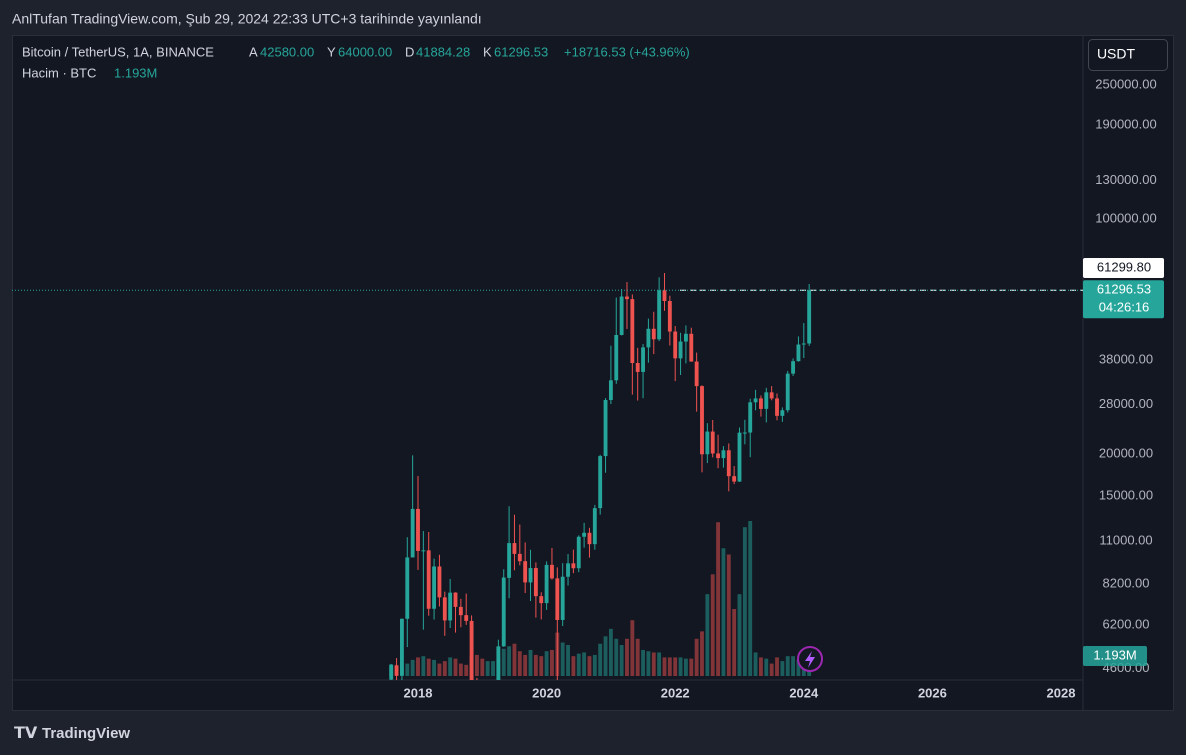 This screenshot has width=1186, height=755. Describe the element at coordinates (443, 51) in the screenshot. I see `legend-value: 41884.28` at that location.